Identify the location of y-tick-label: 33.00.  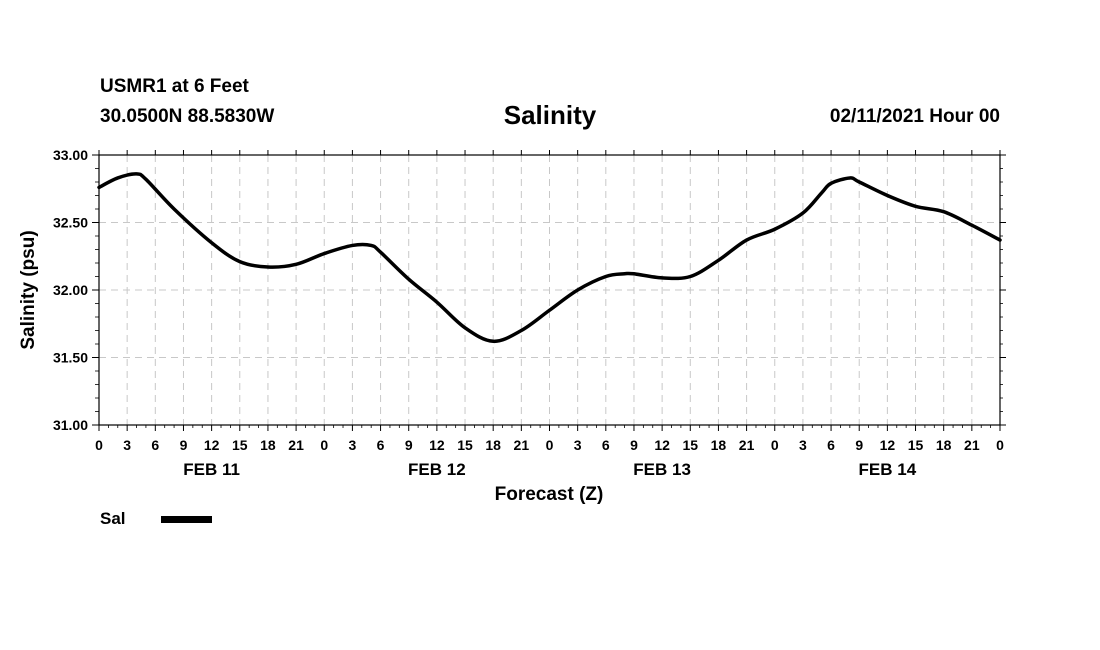
(70, 155).